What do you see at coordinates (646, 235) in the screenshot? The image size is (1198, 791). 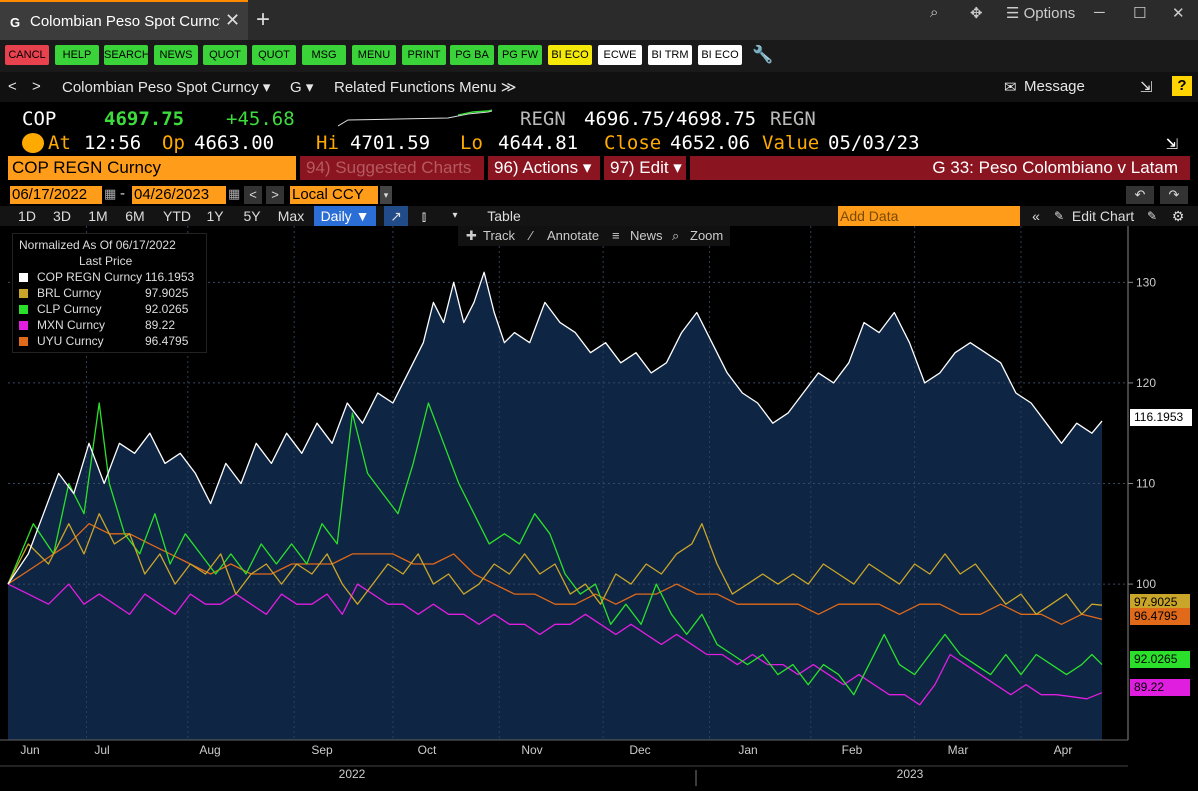 I see `news-button: News` at bounding box center [646, 235].